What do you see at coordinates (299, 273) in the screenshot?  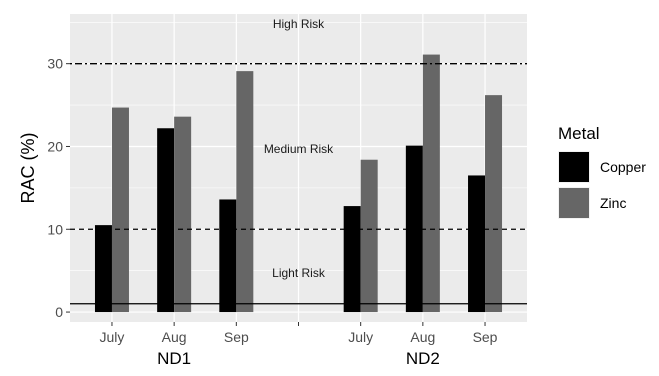 I see `risk-annotation: Light Risk` at bounding box center [299, 273].